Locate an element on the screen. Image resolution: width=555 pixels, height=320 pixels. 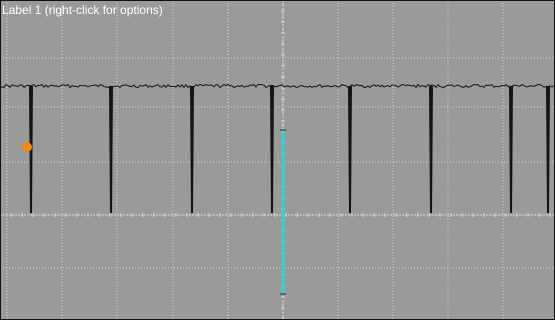
channel-label: Label 1 (right-click for options) is located at coordinates (82, 10).